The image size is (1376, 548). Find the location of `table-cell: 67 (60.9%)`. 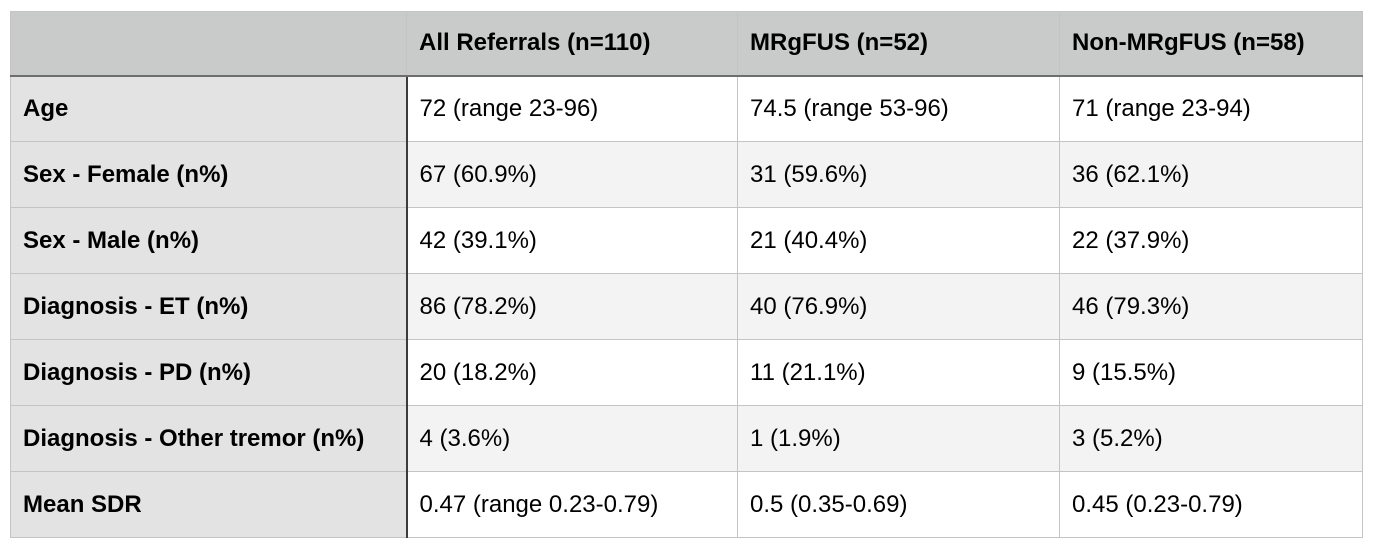

table-cell: 67 (60.9%) is located at coordinates (572, 174).